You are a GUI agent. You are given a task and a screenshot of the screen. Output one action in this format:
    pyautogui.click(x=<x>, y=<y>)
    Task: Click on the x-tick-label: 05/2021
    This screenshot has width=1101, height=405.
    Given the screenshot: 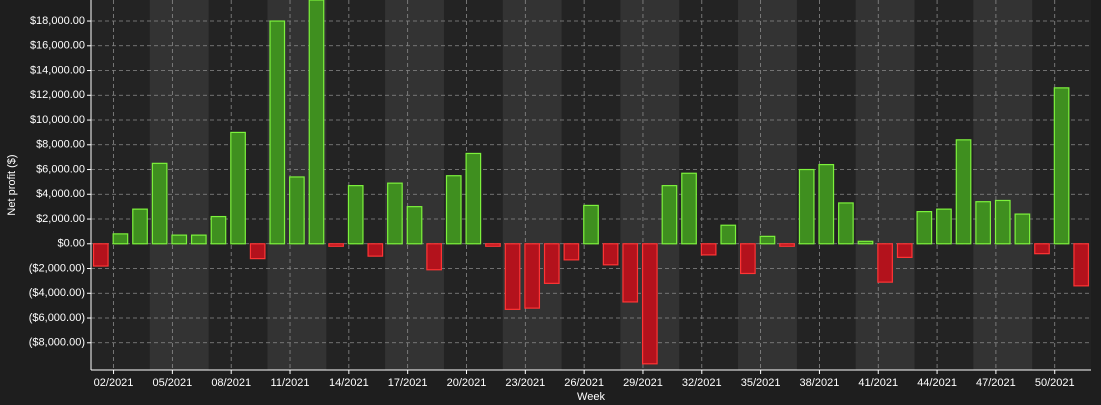 What is the action you would take?
    pyautogui.click(x=172, y=383)
    